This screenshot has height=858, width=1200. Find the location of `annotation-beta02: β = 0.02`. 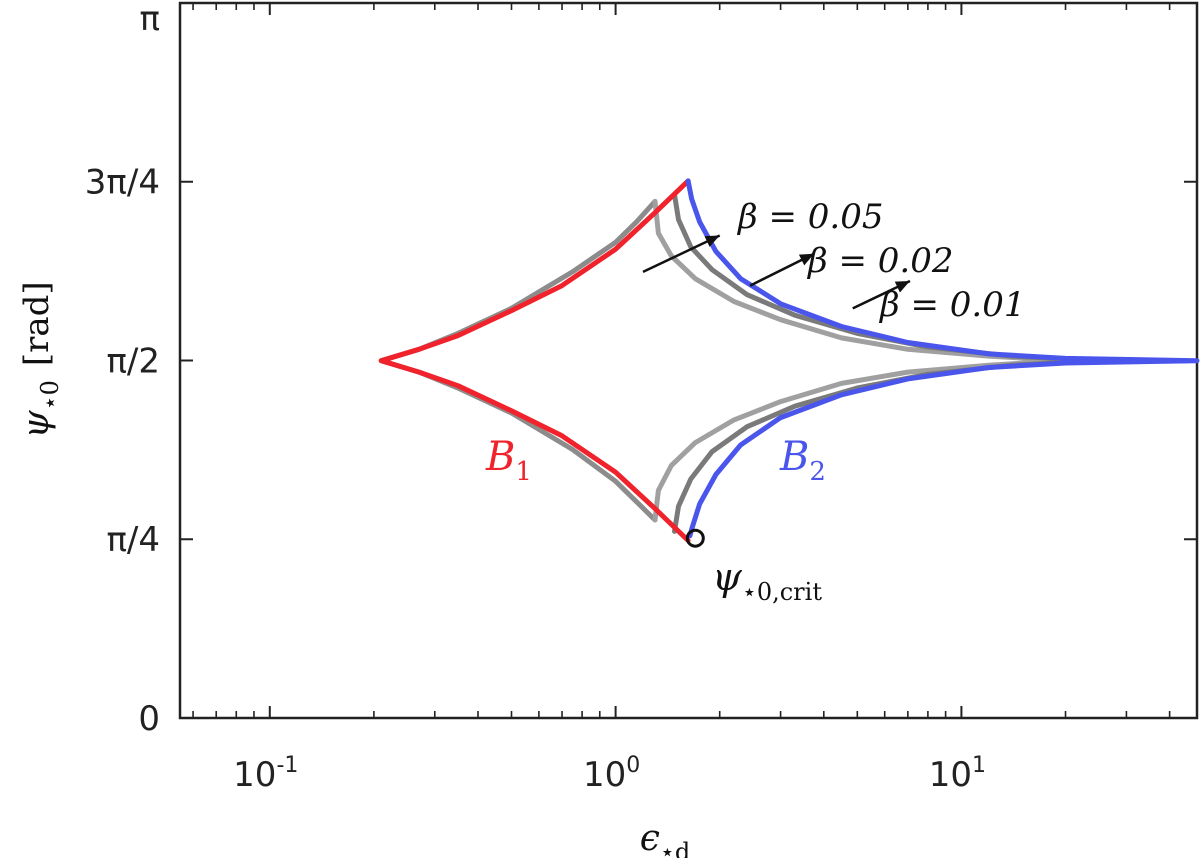

annotation-beta02: β = 0.02 is located at coordinates (879, 261).